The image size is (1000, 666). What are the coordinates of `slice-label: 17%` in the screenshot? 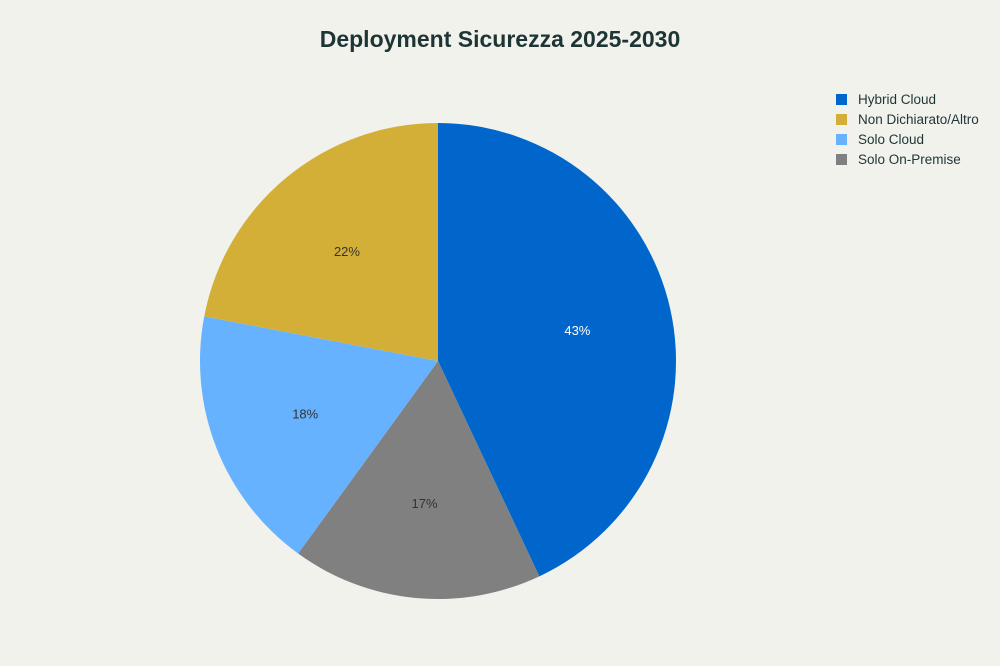 It's located at (425, 503).